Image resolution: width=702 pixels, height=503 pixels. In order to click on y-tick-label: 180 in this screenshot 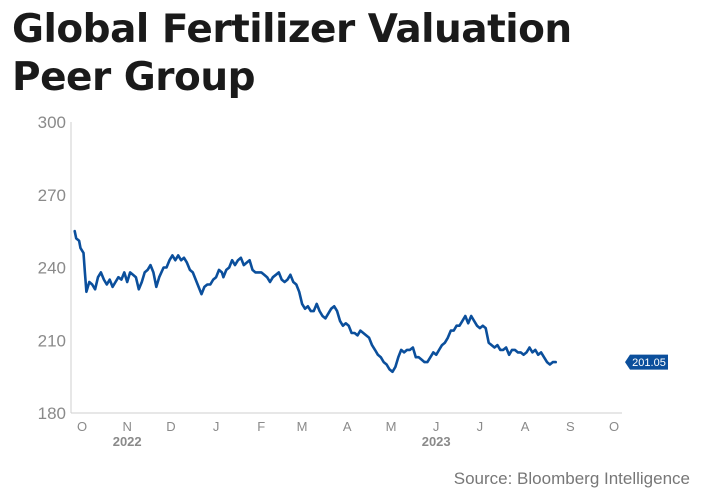, I will do `click(52, 413)`.